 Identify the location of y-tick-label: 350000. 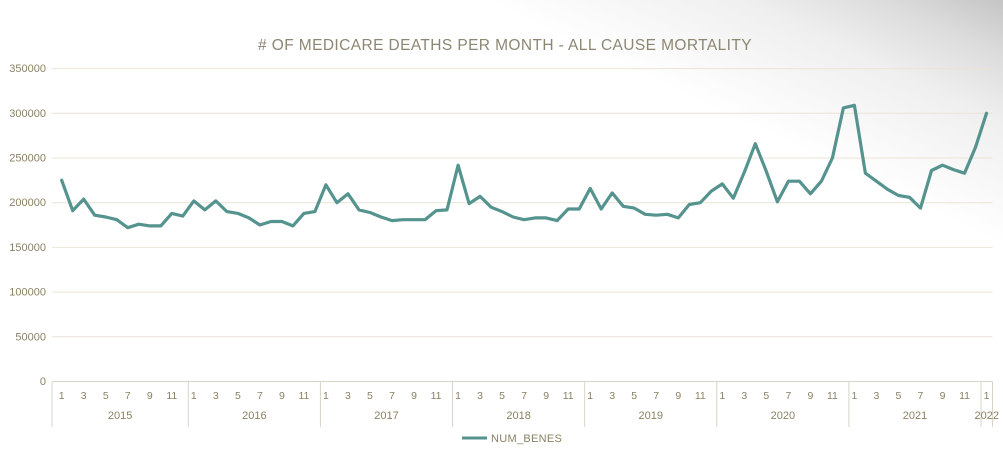
(27, 69).